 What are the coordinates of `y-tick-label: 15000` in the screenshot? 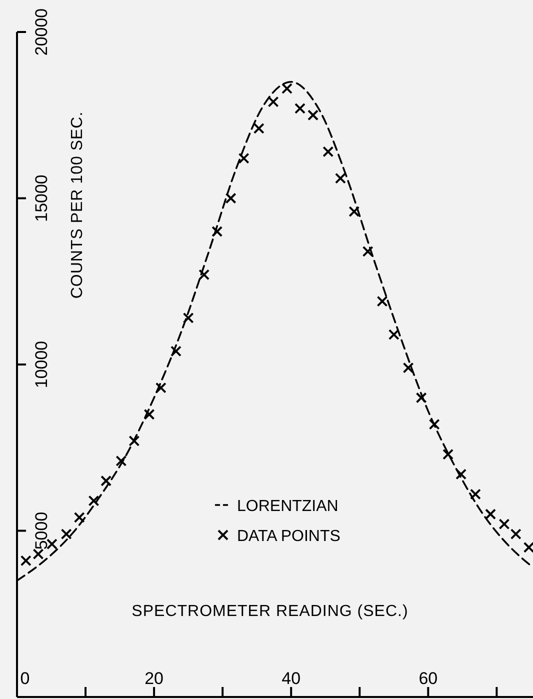 It's located at (41, 198).